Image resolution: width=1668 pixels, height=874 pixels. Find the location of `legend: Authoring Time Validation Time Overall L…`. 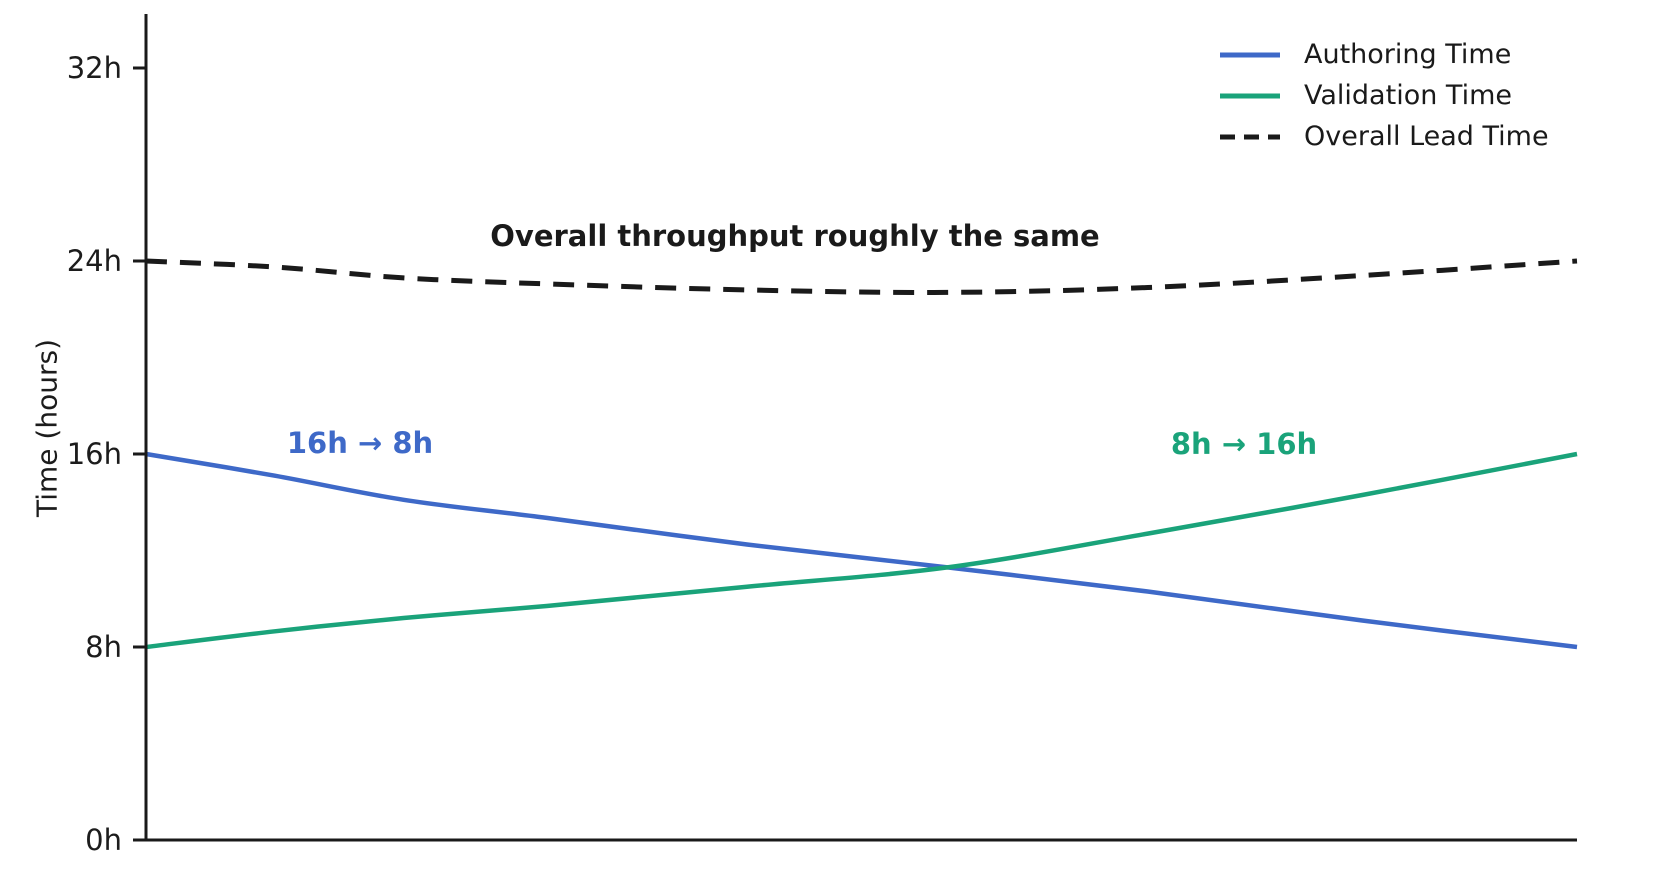

legend: Authoring Time Validation Time Overall L… is located at coordinates (1384, 95).